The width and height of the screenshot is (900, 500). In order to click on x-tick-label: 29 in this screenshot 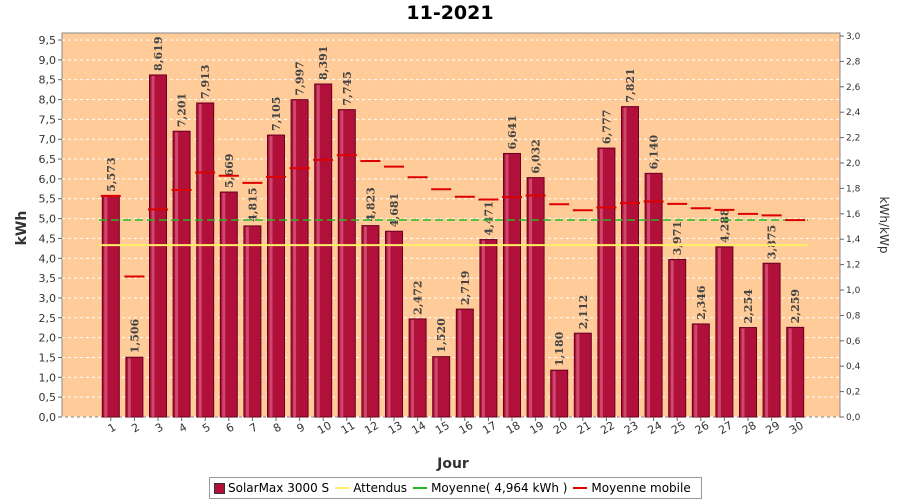, I will do `click(773, 428)`.